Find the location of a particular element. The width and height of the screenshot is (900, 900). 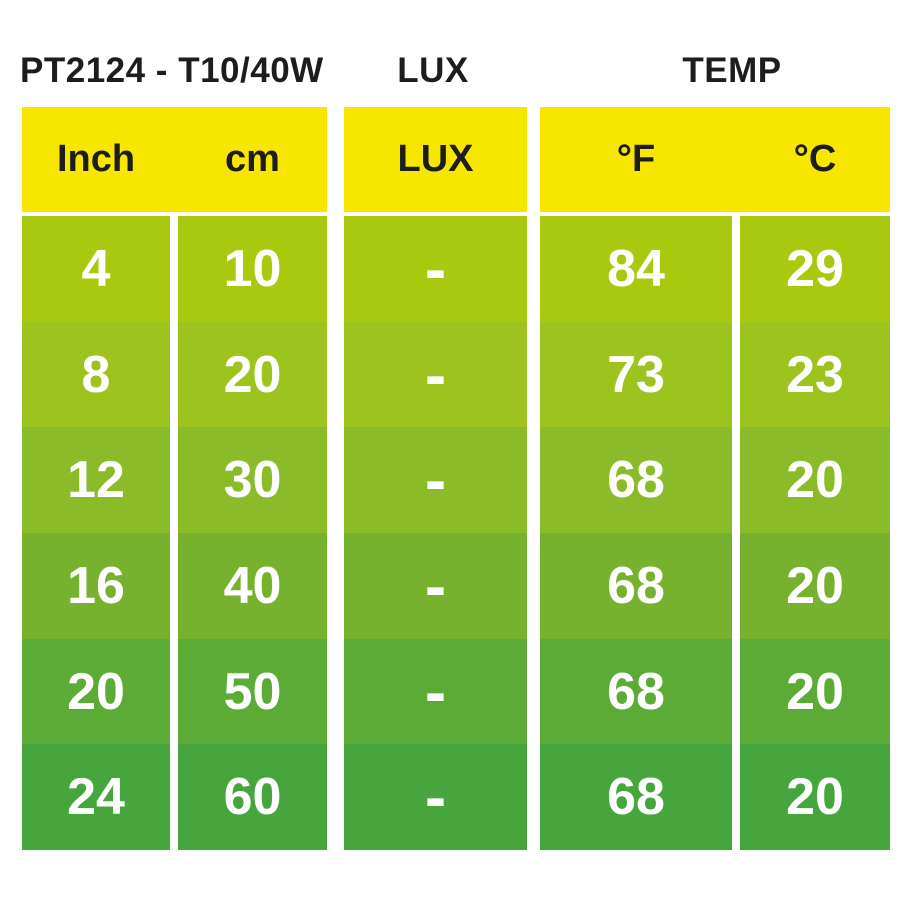

column-header-celsius: °C is located at coordinates (815, 159).